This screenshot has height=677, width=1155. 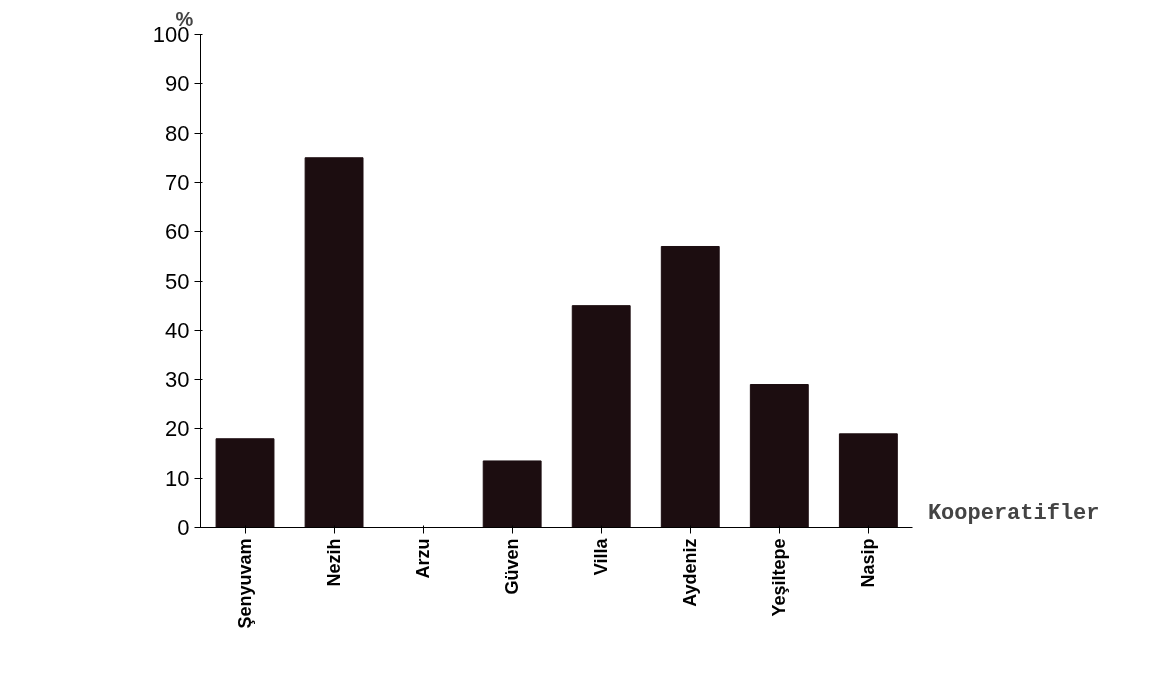 I want to click on y-tick-label: 80, so click(x=177, y=133).